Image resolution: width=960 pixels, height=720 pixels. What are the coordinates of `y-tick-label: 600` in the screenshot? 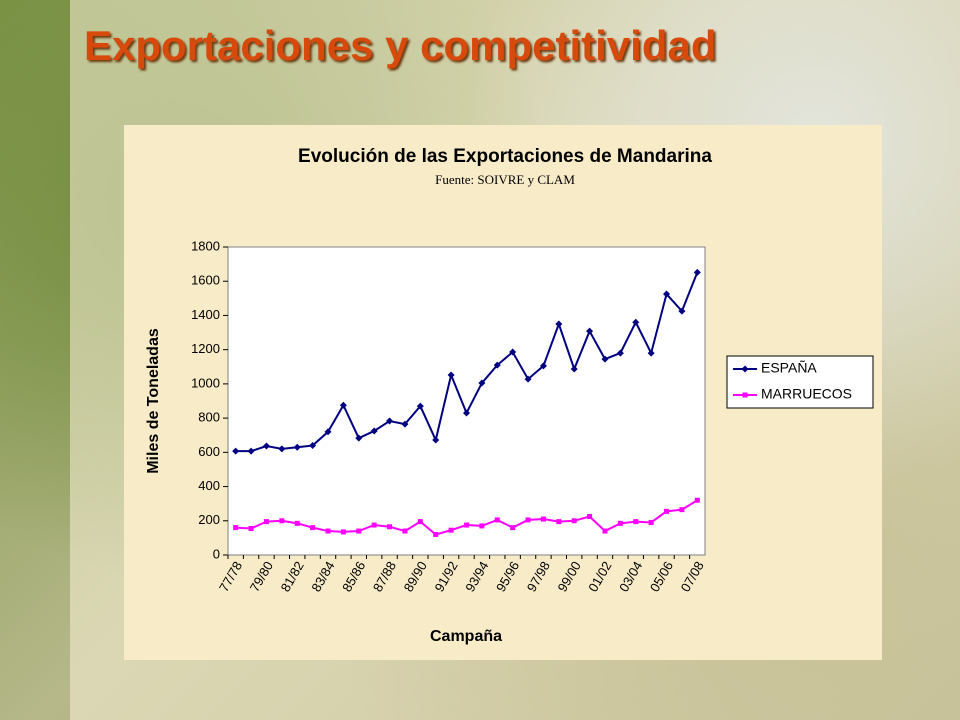 It's located at (209, 451).